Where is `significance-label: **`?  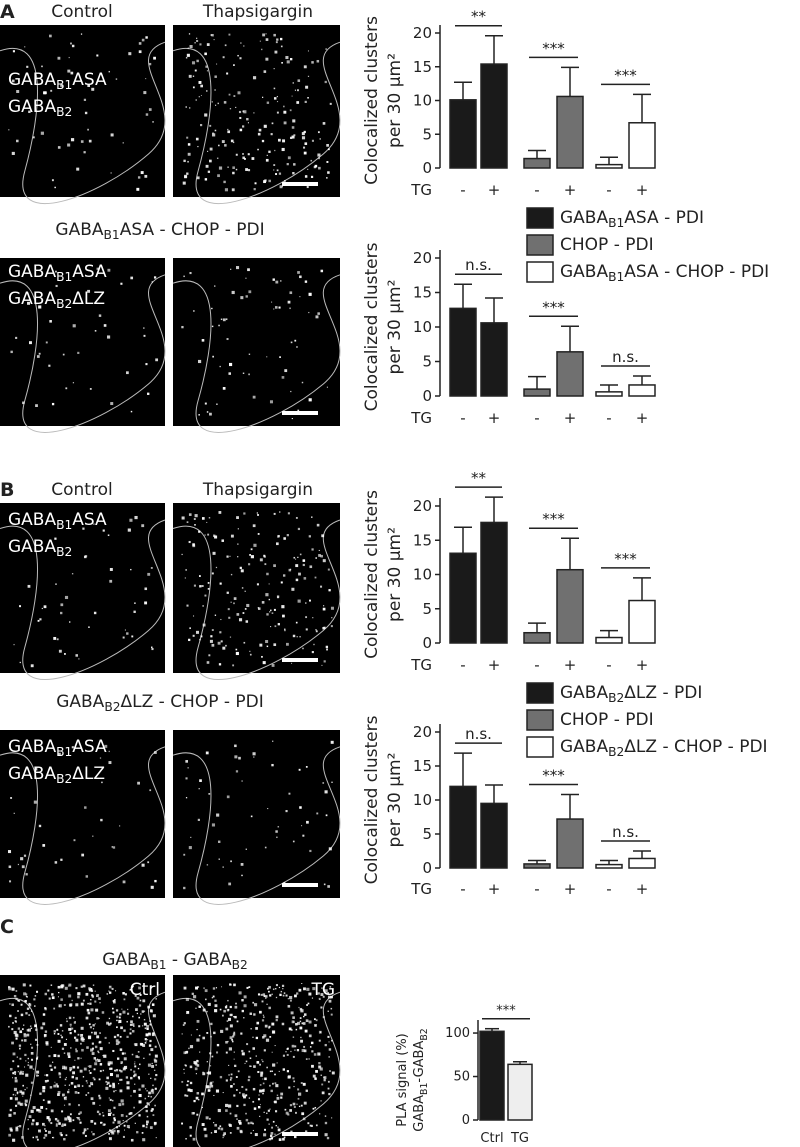 significance-label: ** is located at coordinates (479, 16).